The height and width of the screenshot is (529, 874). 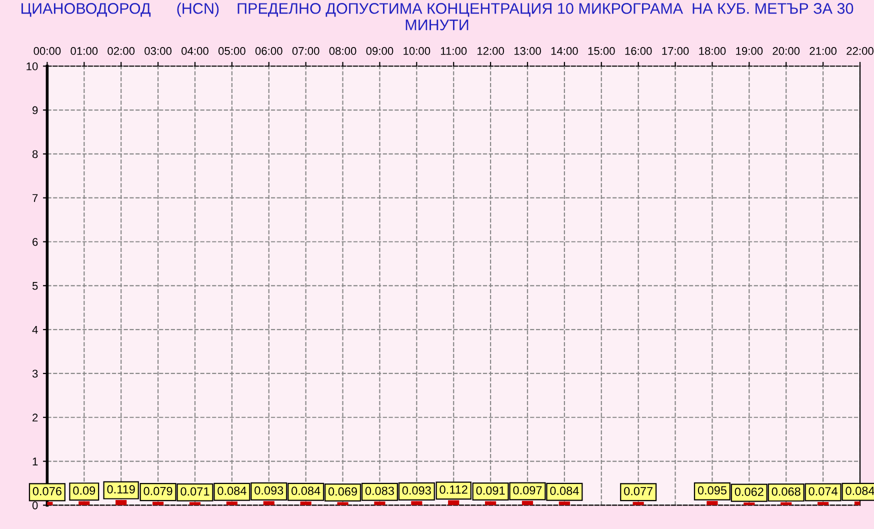 I want to click on x-tick-label: 22:00, so click(x=860, y=51).